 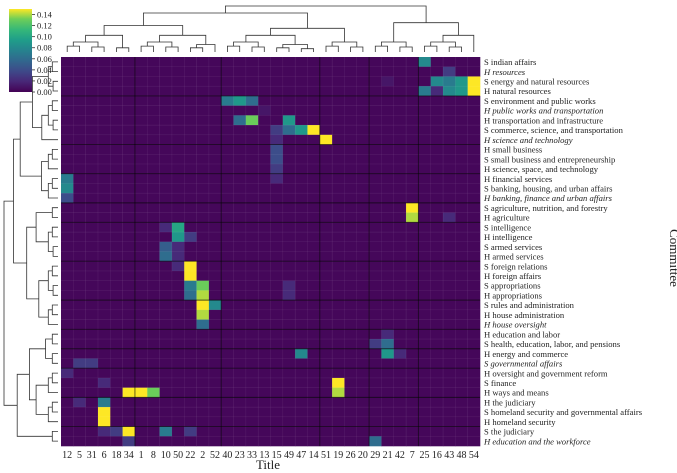 I want to click on colorbar-ticks: 0.140.120.100.080.060.040.020.00, so click(x=42, y=53).